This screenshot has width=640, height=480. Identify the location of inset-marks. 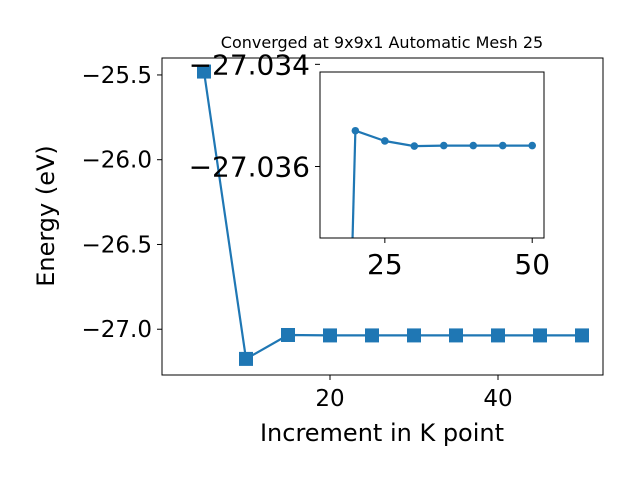
(444, 182).